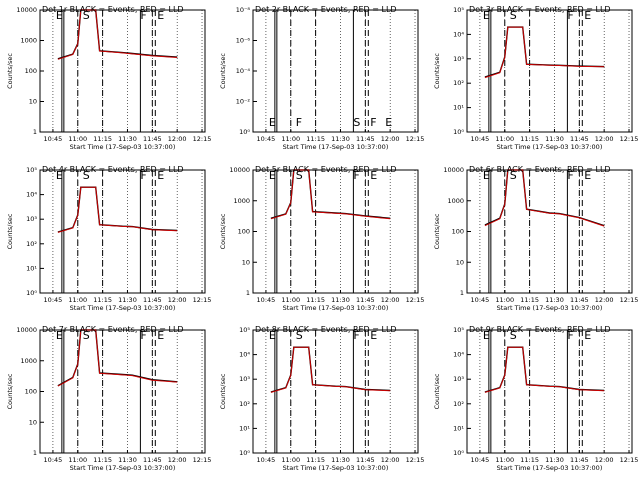 Image resolution: width=640 pixels, height=480 pixels. What do you see at coordinates (113, 329) in the screenshot?
I see `chart-title: Det 7r BLACK = Events, RED = LLD` at bounding box center [113, 329].